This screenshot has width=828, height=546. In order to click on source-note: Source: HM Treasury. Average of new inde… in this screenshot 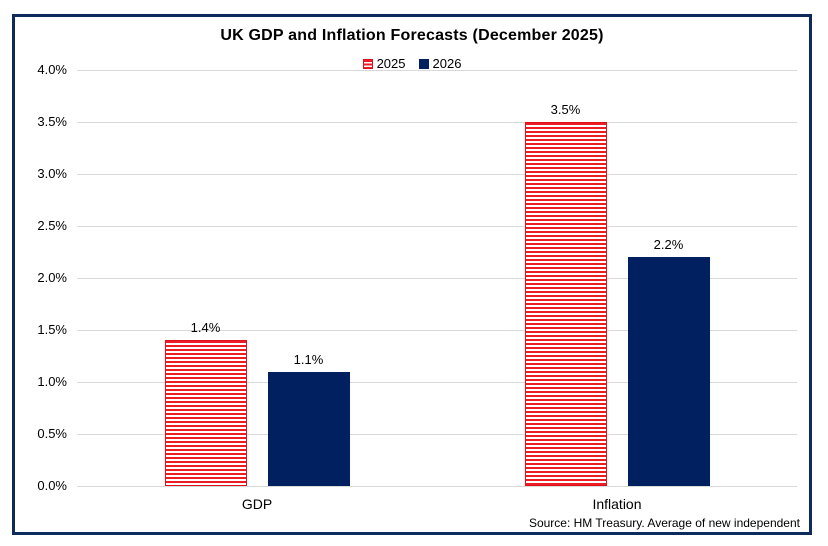, I will do `click(664, 523)`.